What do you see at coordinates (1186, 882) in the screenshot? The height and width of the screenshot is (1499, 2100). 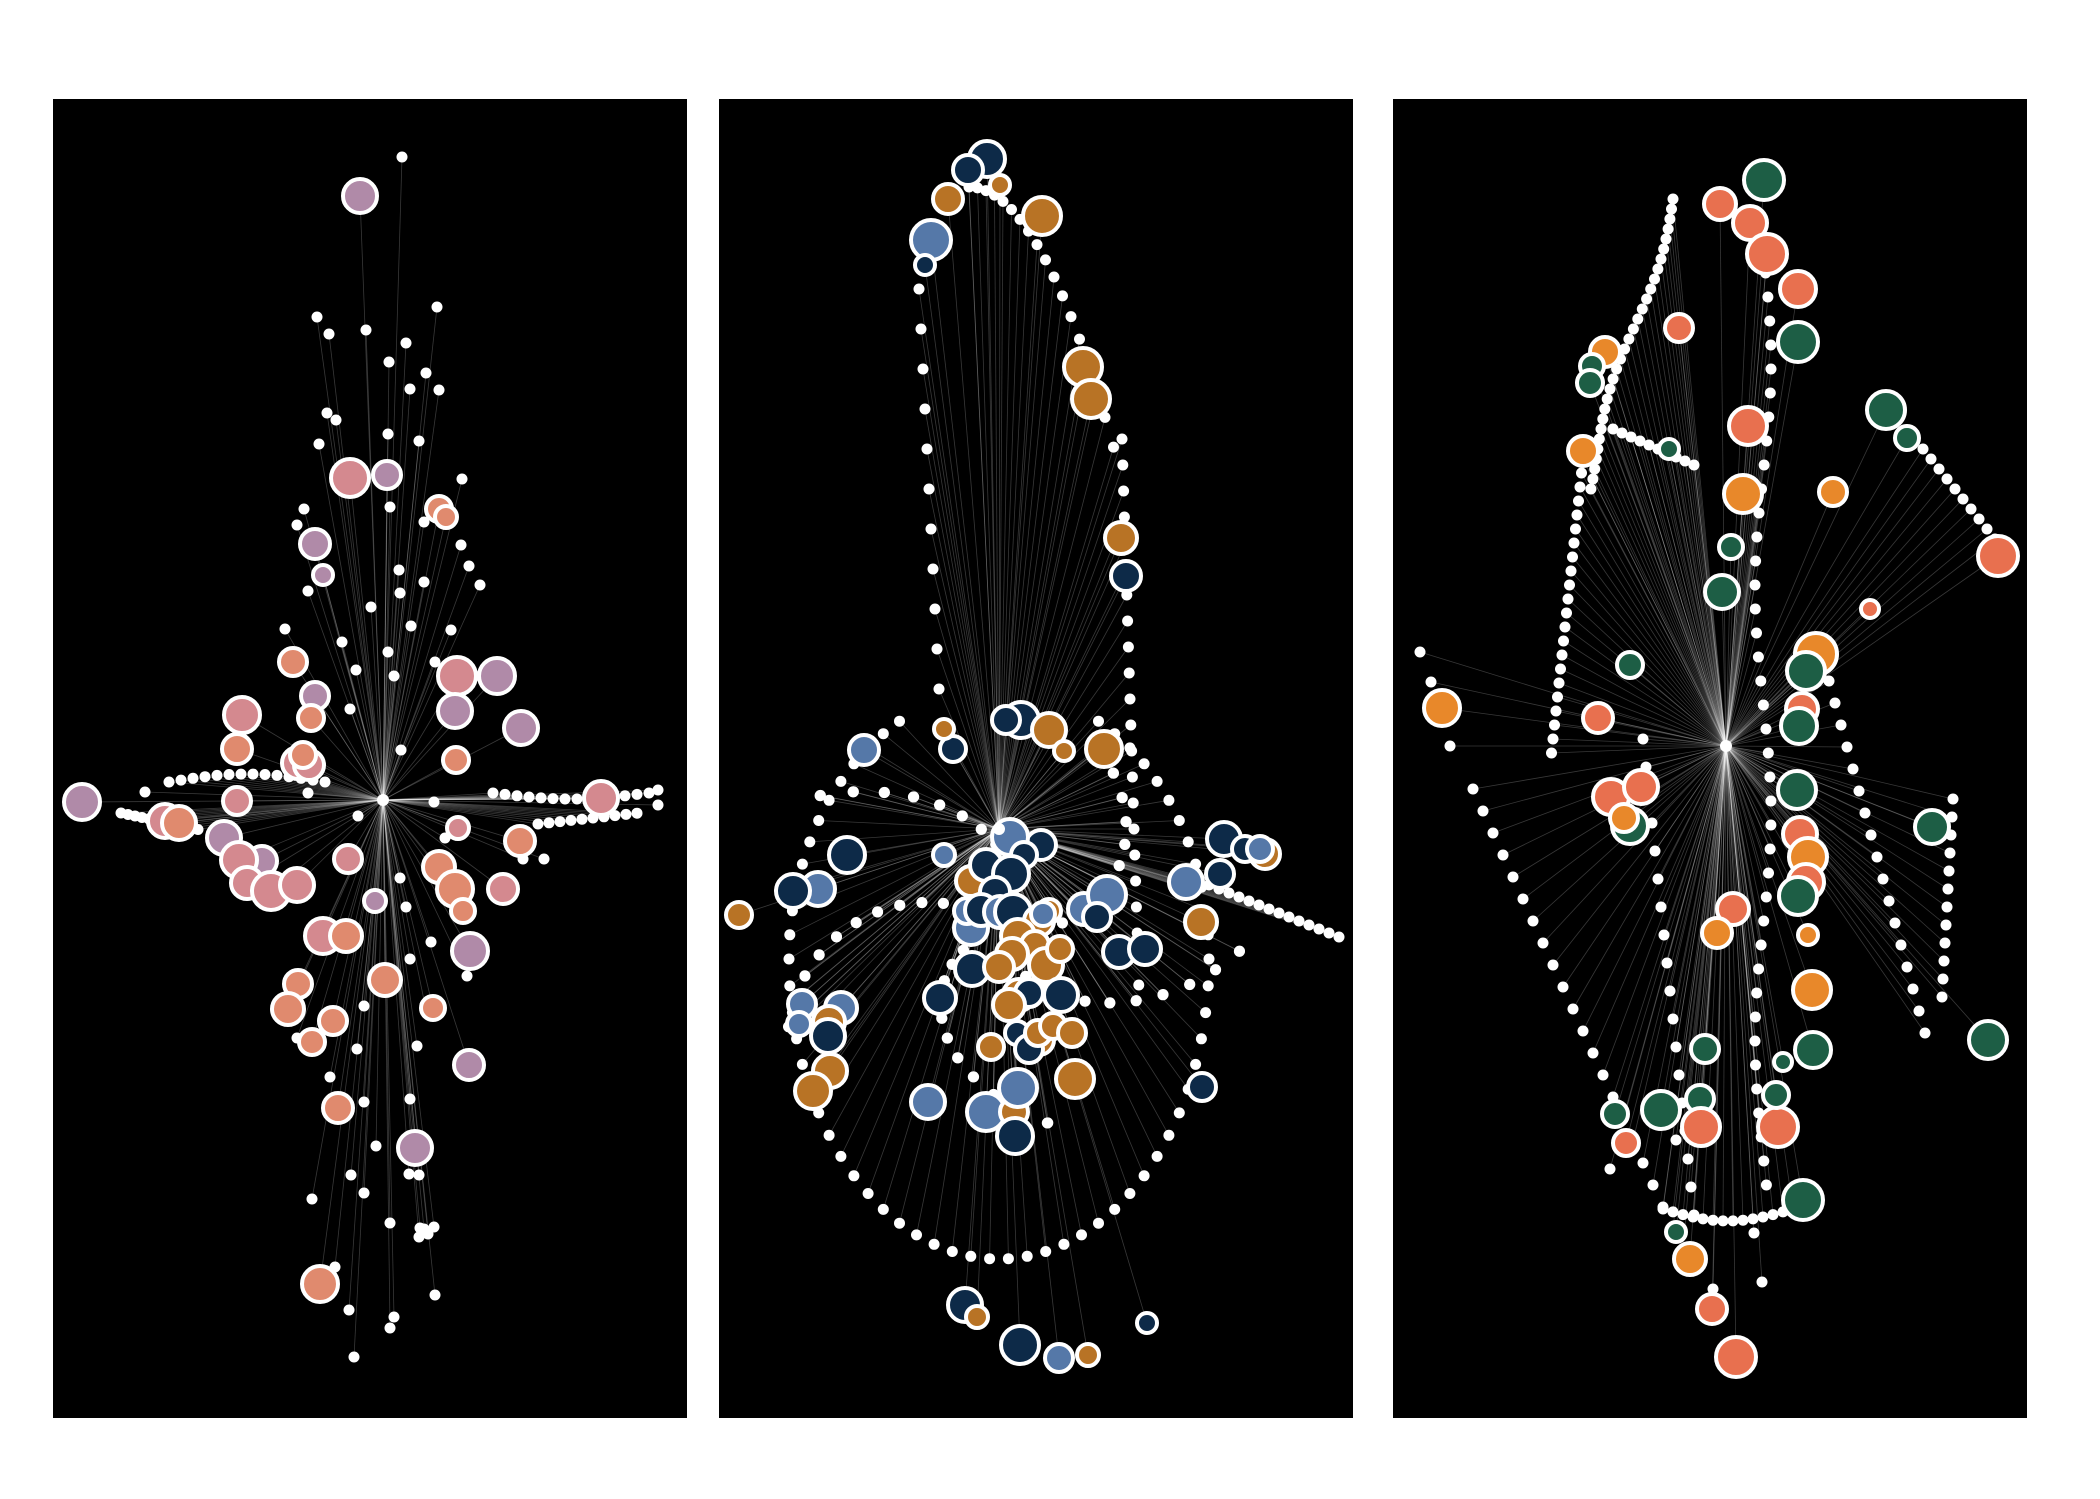 I see `hub-node-steel-blue` at bounding box center [1186, 882].